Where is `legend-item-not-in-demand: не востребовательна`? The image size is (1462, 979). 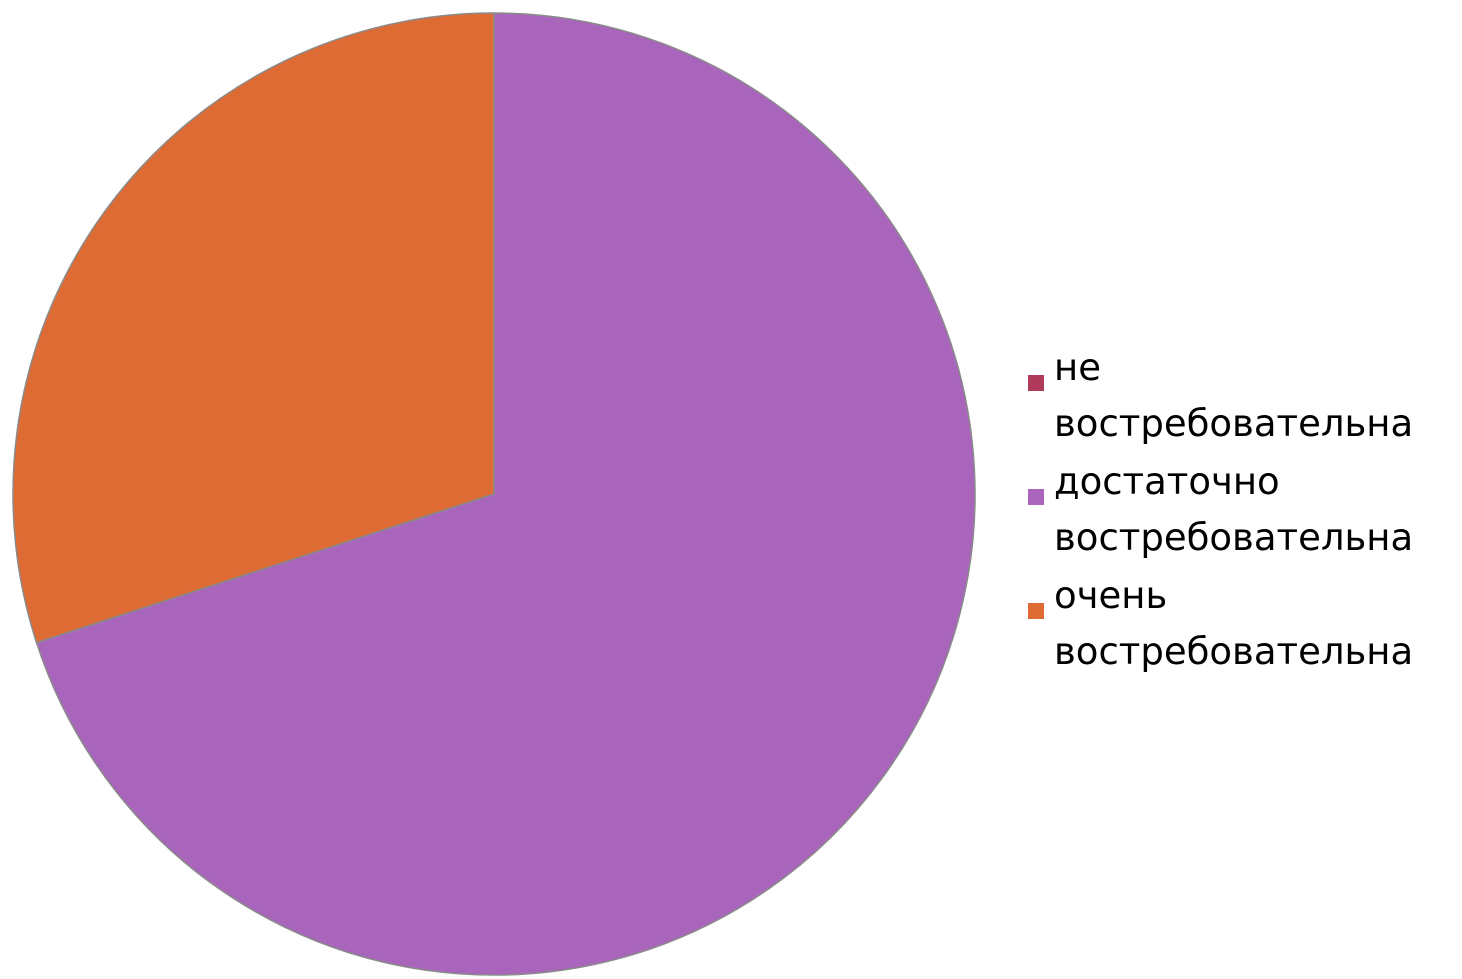
legend-item-not-in-demand: не востребовательна is located at coordinates (1243, 396).